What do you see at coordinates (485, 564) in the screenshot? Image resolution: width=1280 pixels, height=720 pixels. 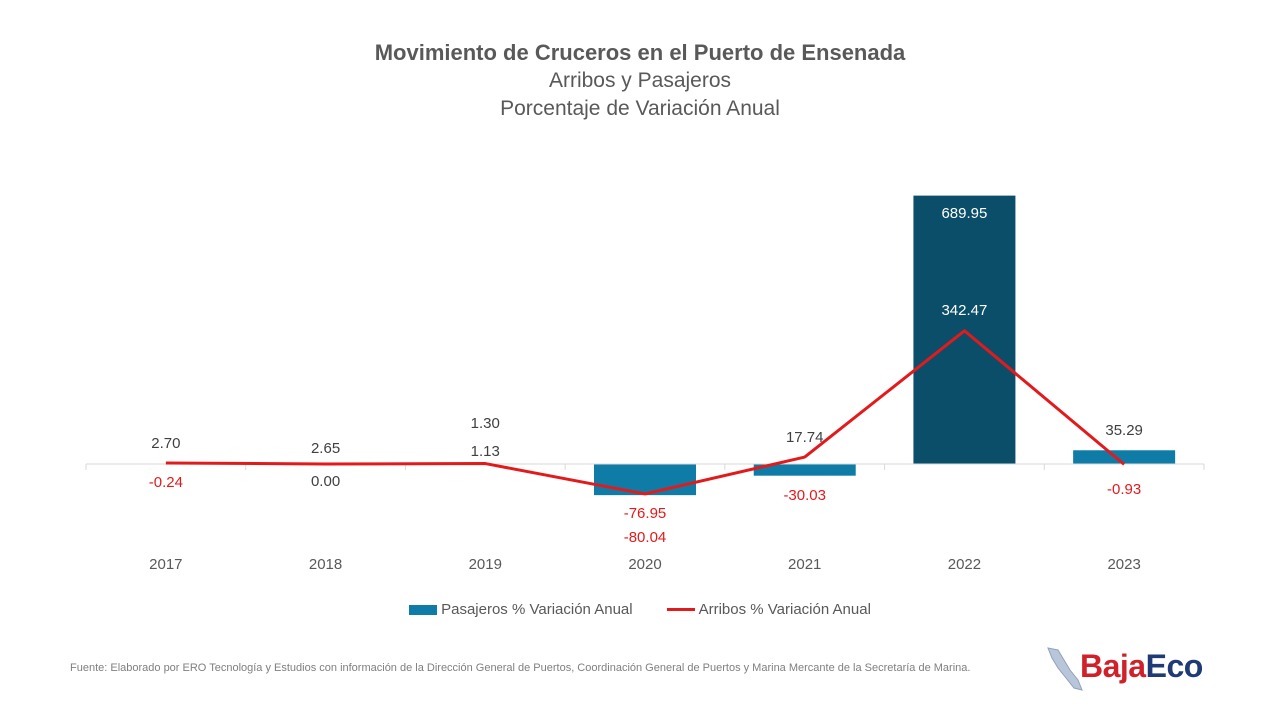 I see `x-tick-label-2019: 2019` at bounding box center [485, 564].